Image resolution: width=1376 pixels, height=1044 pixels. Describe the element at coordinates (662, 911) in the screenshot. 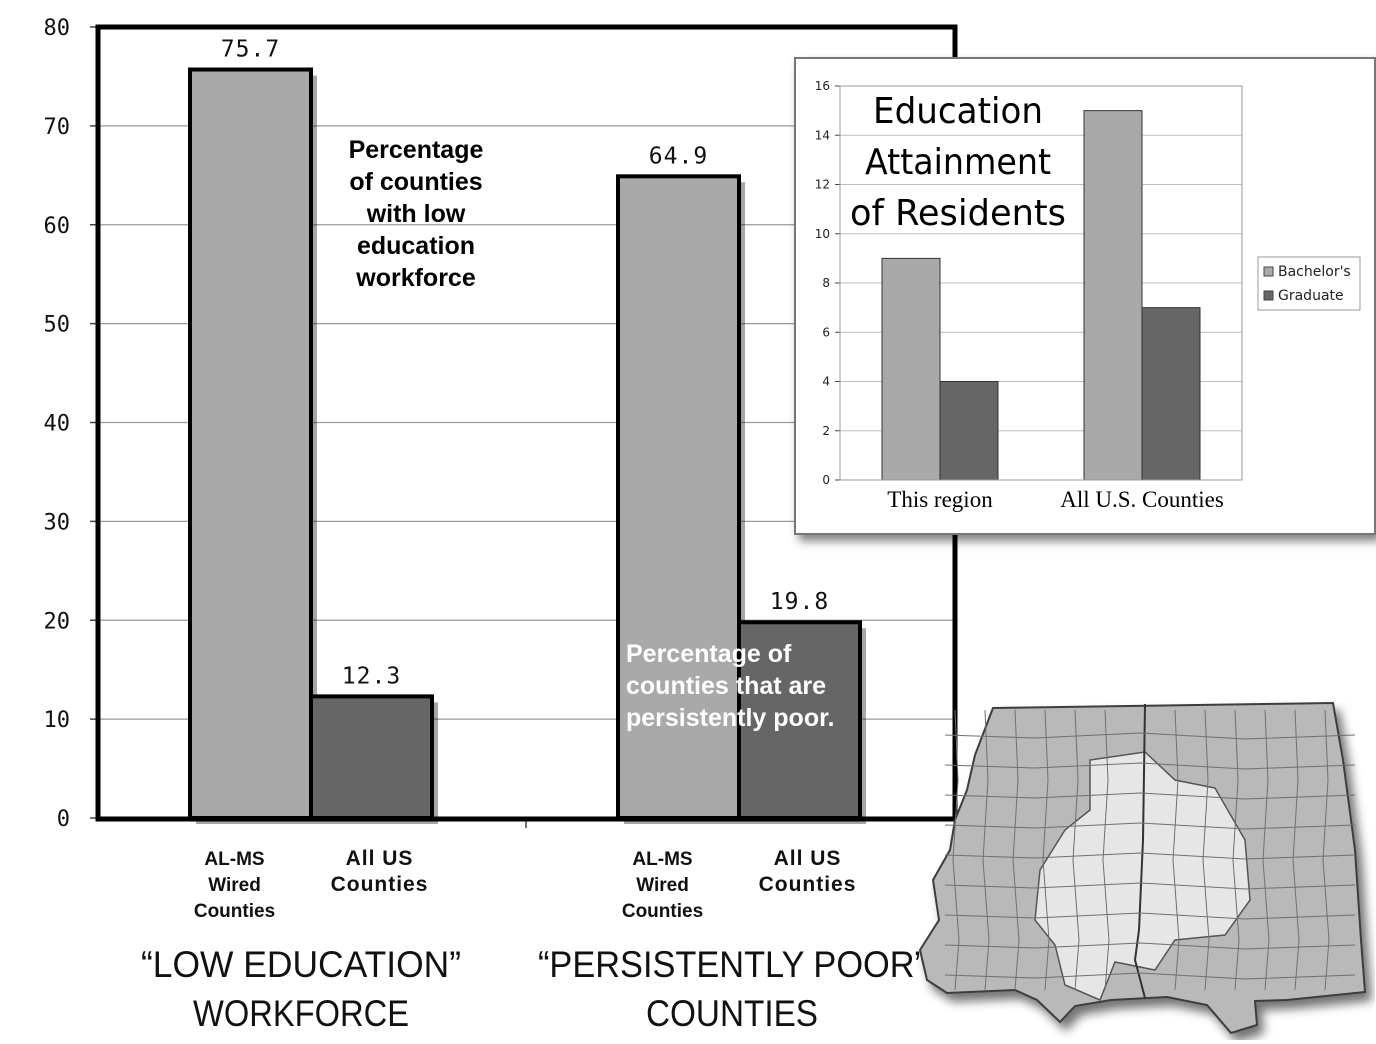

I see `x-category-label-1-0: Counties` at that location.